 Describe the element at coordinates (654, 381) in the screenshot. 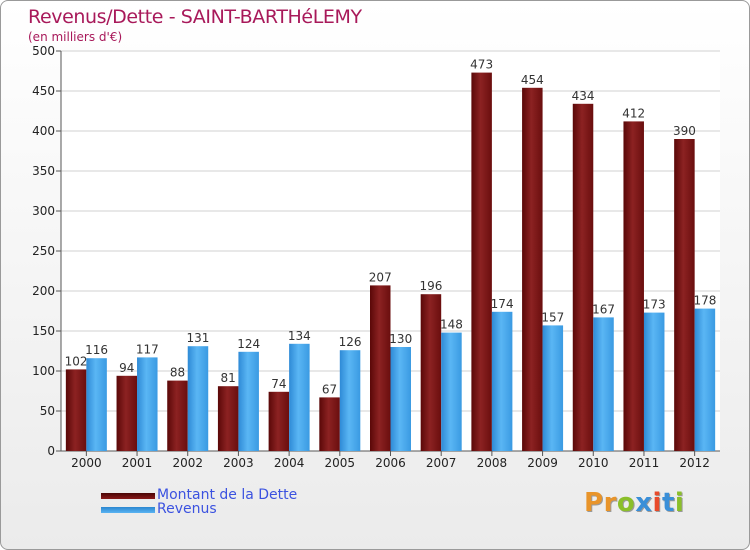

I see `bar-revenus-2011` at that location.